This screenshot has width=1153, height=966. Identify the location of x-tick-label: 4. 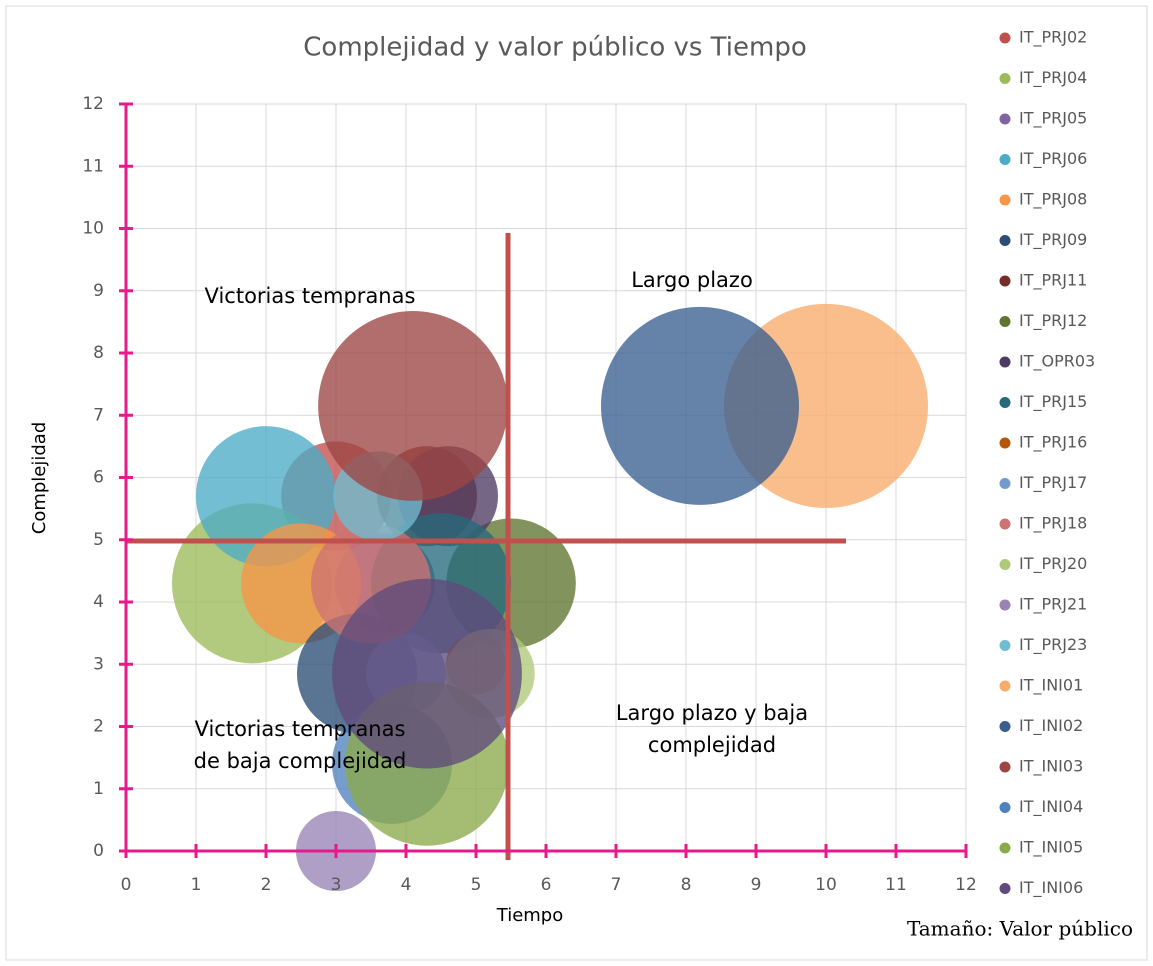
(406, 885).